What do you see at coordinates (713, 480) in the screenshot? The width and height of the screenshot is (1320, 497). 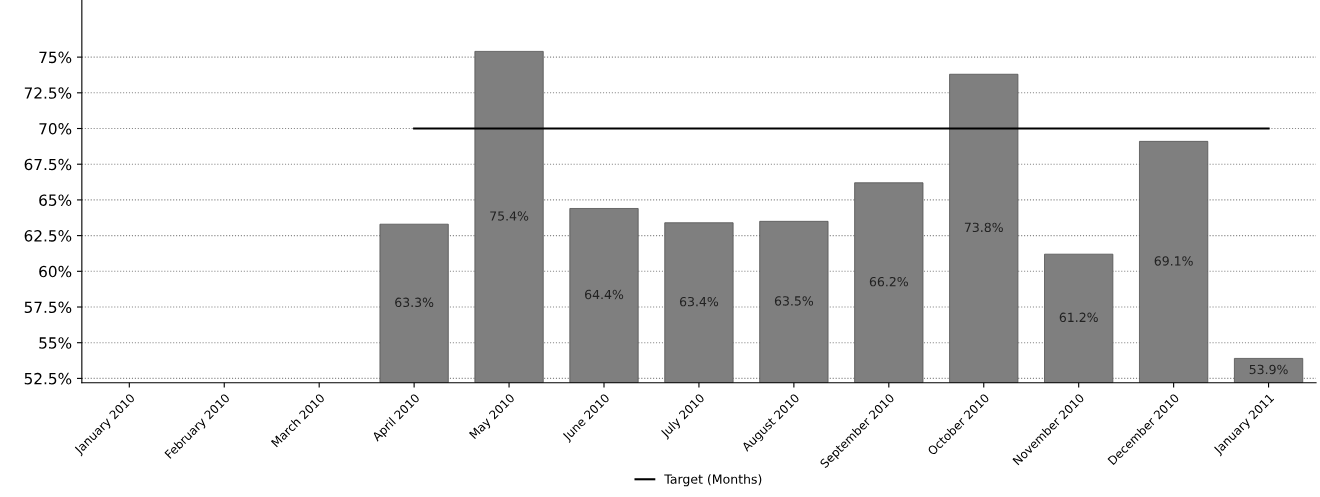 I see `legend-label: Target (Months)` at bounding box center [713, 480].